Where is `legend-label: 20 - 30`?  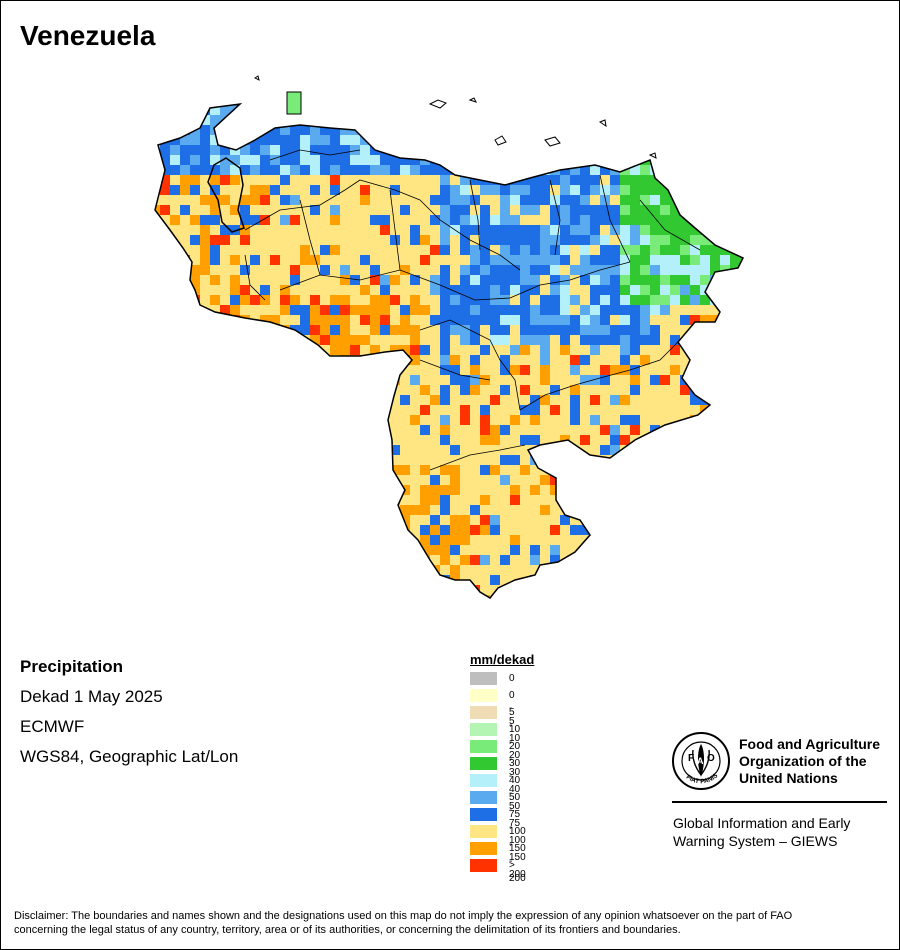 legend-label: 20 - 30 is located at coordinates (515, 759).